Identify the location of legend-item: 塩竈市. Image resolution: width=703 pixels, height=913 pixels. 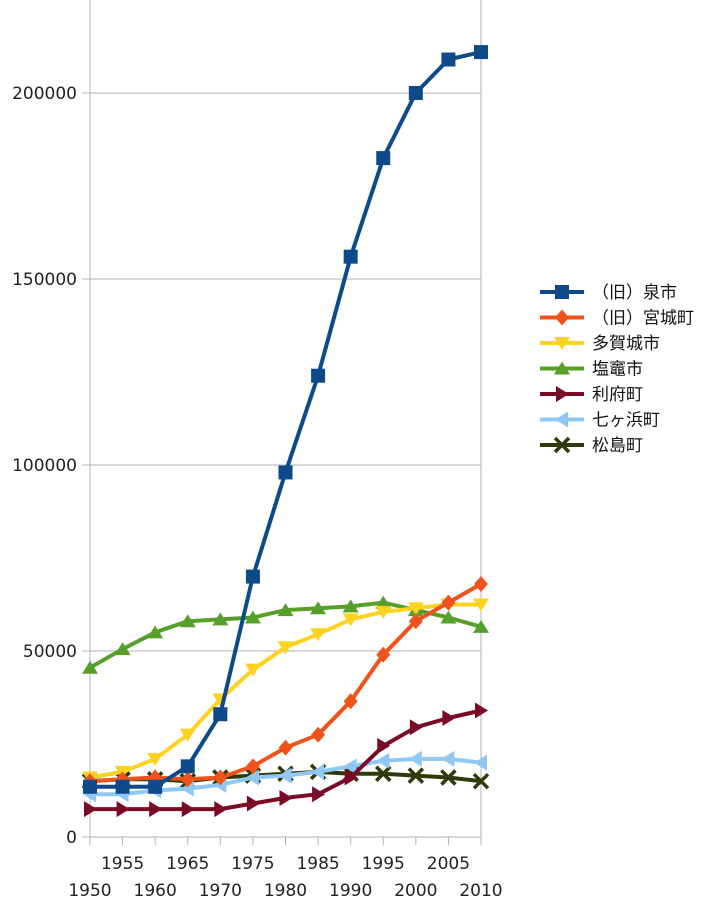
(591, 370).